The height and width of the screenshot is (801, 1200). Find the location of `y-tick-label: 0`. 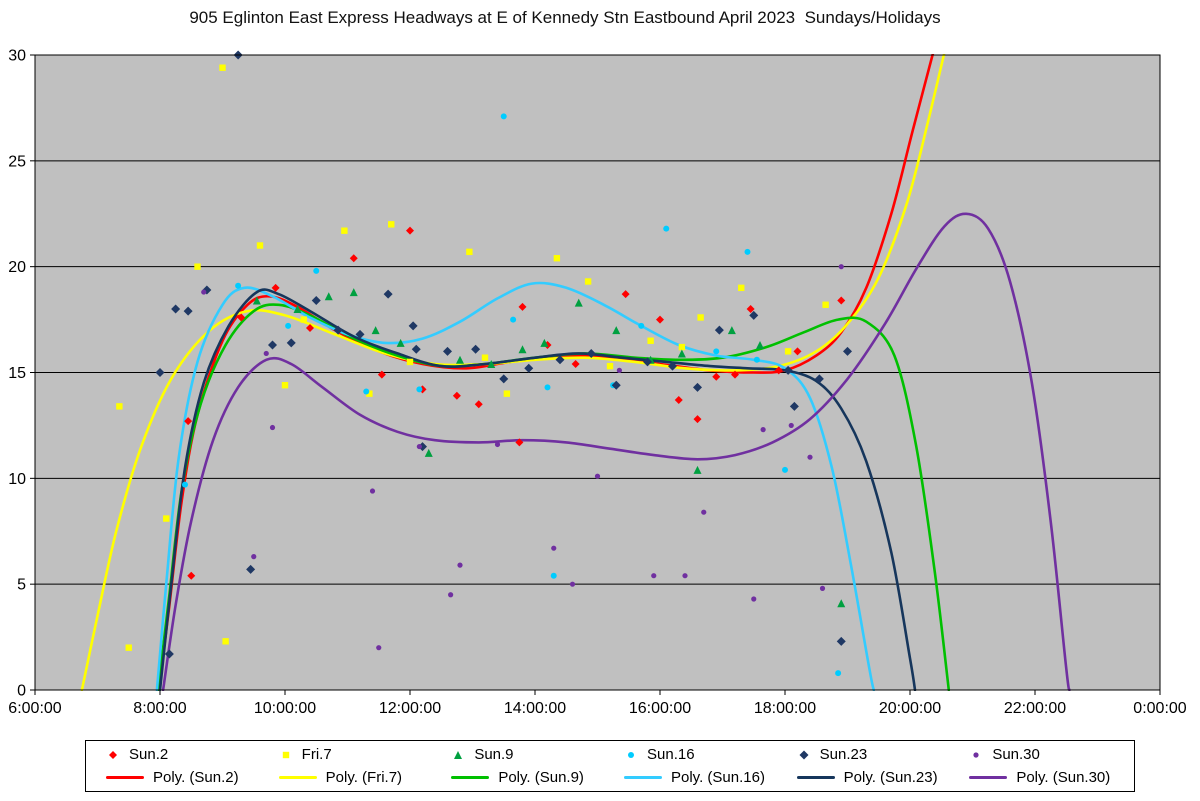

y-tick-label: 0 is located at coordinates (21, 691).